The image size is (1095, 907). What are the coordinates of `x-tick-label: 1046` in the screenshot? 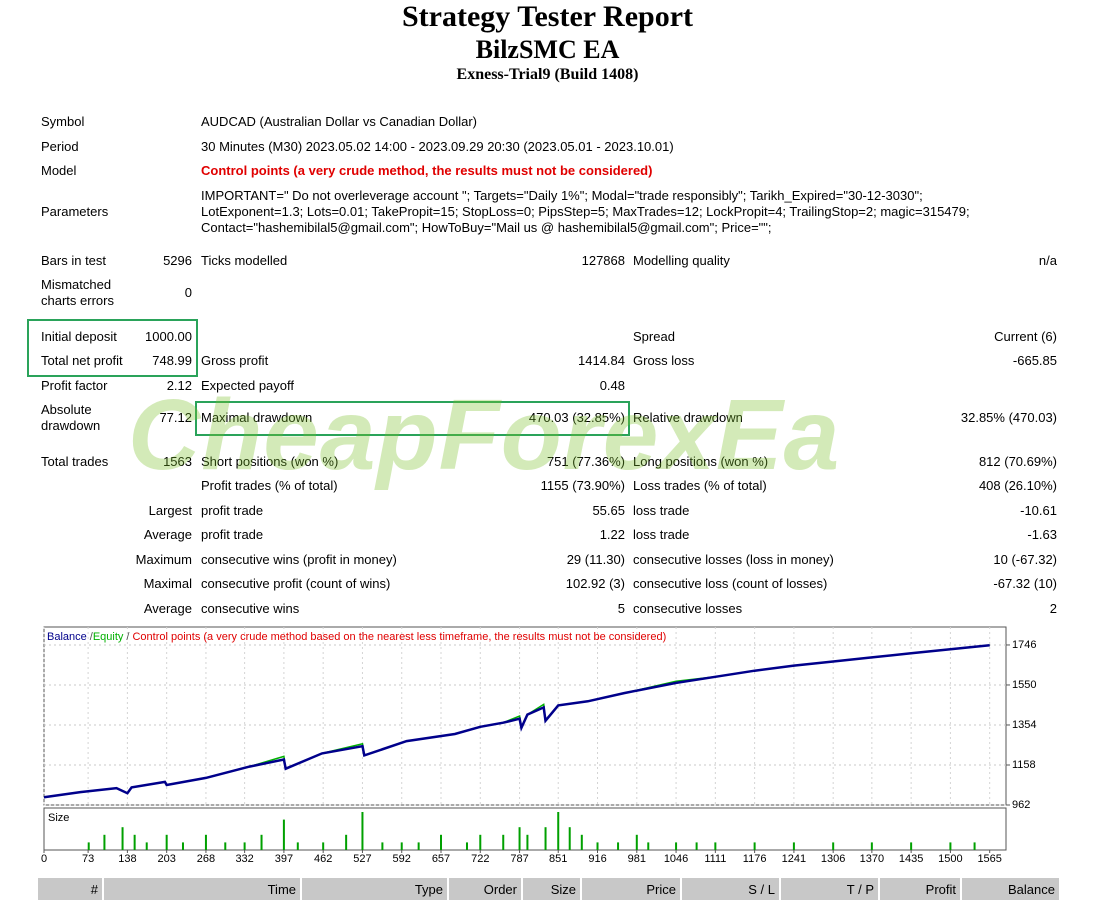 It's located at (676, 859).